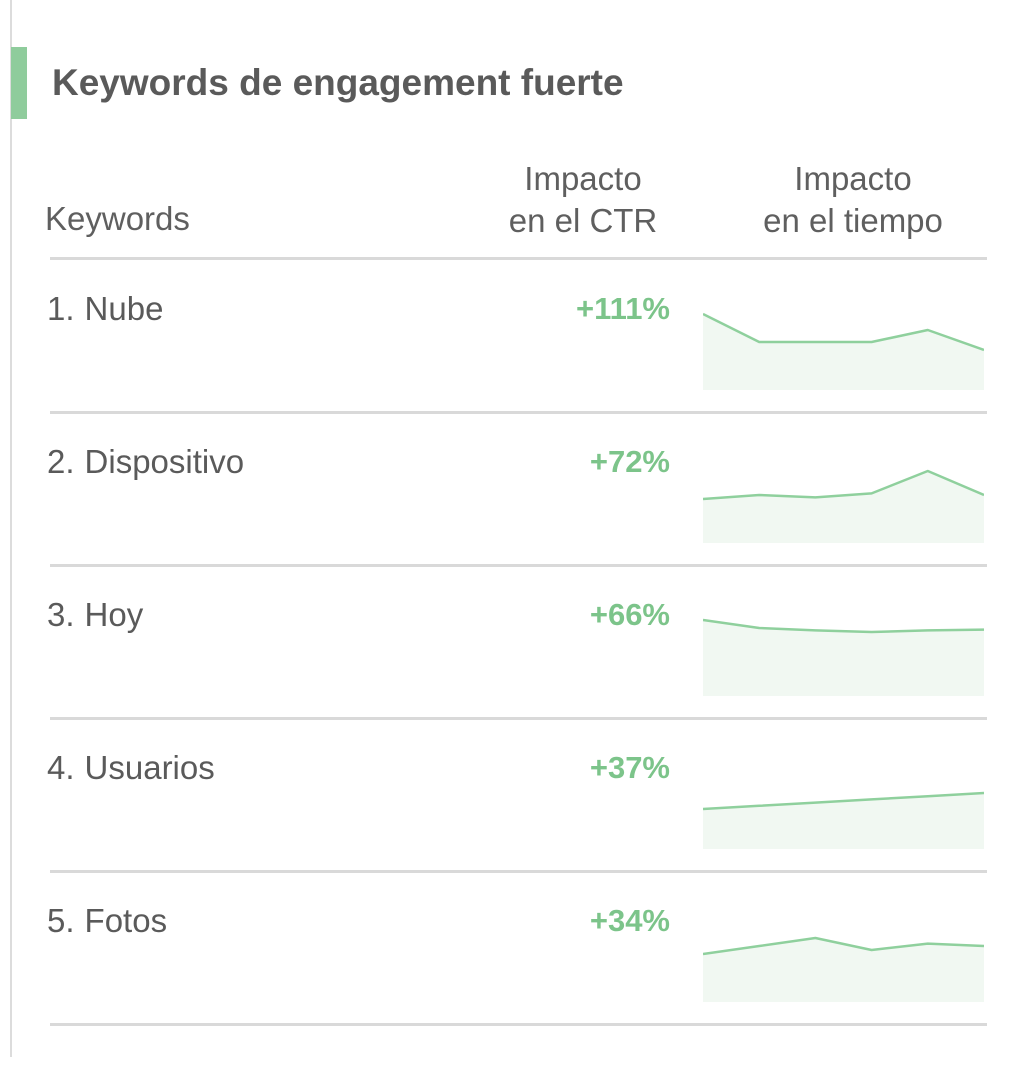  Describe the element at coordinates (507, 795) in the screenshot. I see `keyword-row: 4. Usuarios +37%` at that location.